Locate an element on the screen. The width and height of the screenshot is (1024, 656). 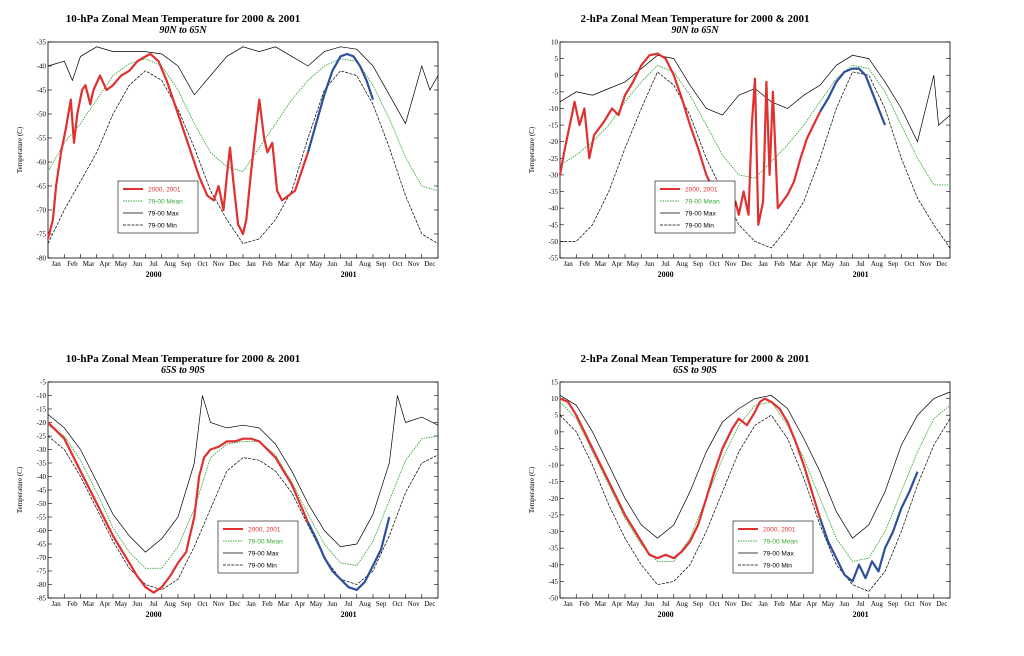
y-tick-label: -70 is located at coordinates (42, 558).